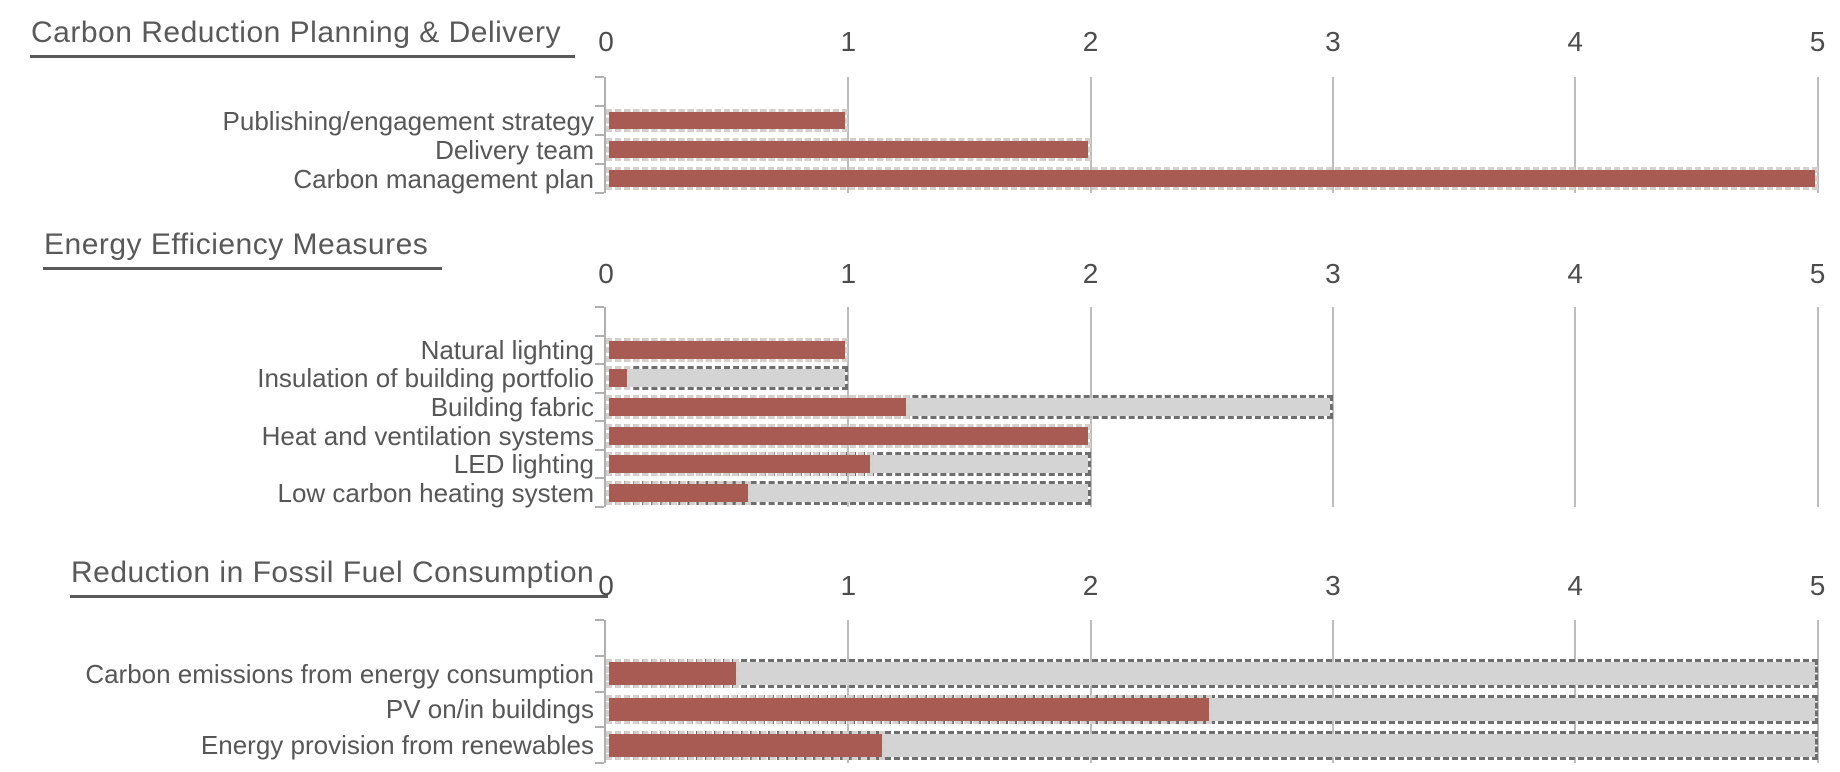 The height and width of the screenshot is (772, 1840). What do you see at coordinates (408, 120) in the screenshot?
I see `category-label: Publishing/engagement strategy` at bounding box center [408, 120].